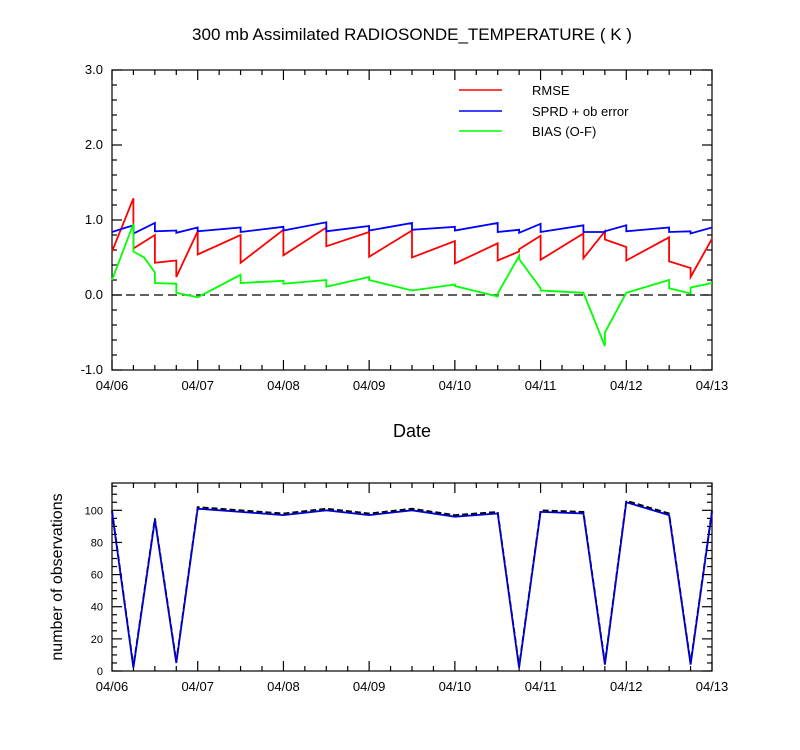 The height and width of the screenshot is (750, 800). What do you see at coordinates (412, 228) in the screenshot?
I see `series-line-sprd-ob-error` at bounding box center [412, 228].